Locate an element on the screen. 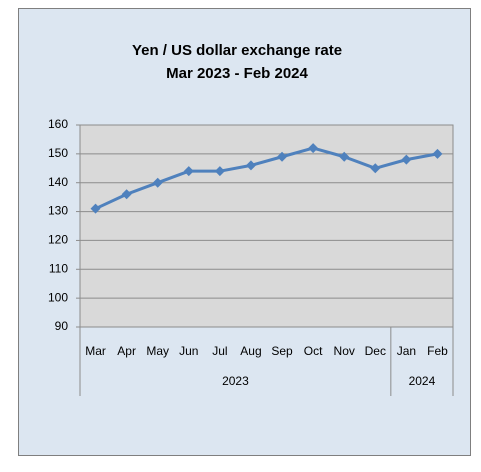 The image size is (481, 472). chart-subtitle: Mar 2023 - Feb 2024 is located at coordinates (237, 73).